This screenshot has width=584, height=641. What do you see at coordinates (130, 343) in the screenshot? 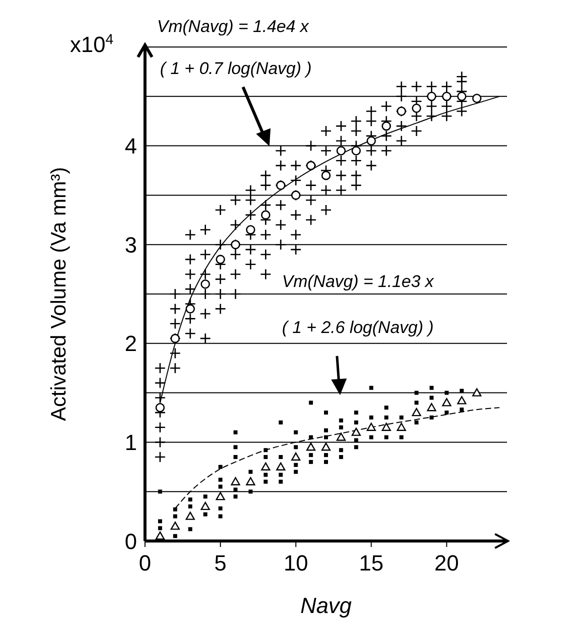
I see `y-tick-label: 2` at bounding box center [130, 343].